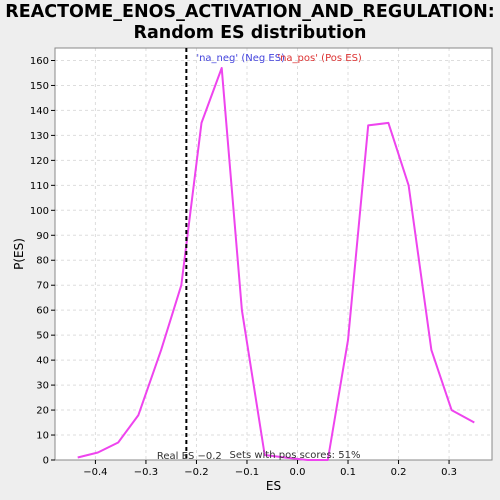 Image resolution: width=500 pixels, height=500 pixels. Describe the element at coordinates (42, 386) in the screenshot. I see `y-tick-label: 30` at that location.